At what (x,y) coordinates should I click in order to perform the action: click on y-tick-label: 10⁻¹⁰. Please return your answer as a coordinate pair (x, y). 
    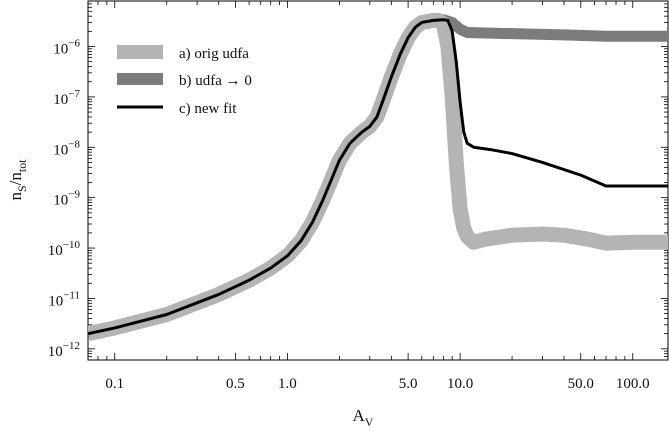
    Looking at the image, I should click on (64, 249).